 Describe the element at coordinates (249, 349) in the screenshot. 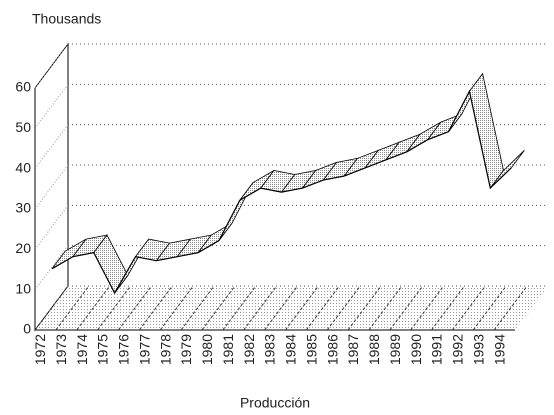

I see `x-tick-label: 1982` at that location.